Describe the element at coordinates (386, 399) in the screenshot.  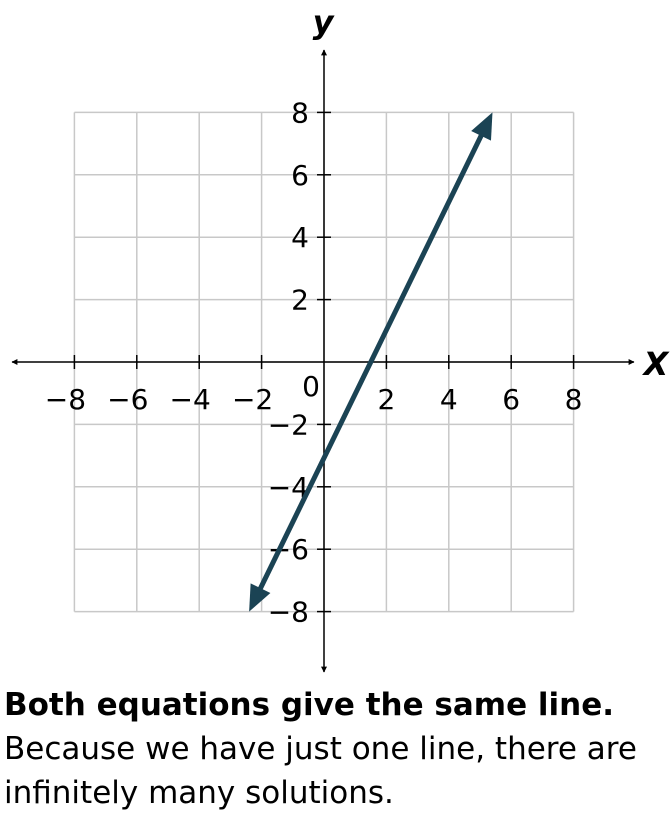
I see `x-tick-label: 2` at that location.